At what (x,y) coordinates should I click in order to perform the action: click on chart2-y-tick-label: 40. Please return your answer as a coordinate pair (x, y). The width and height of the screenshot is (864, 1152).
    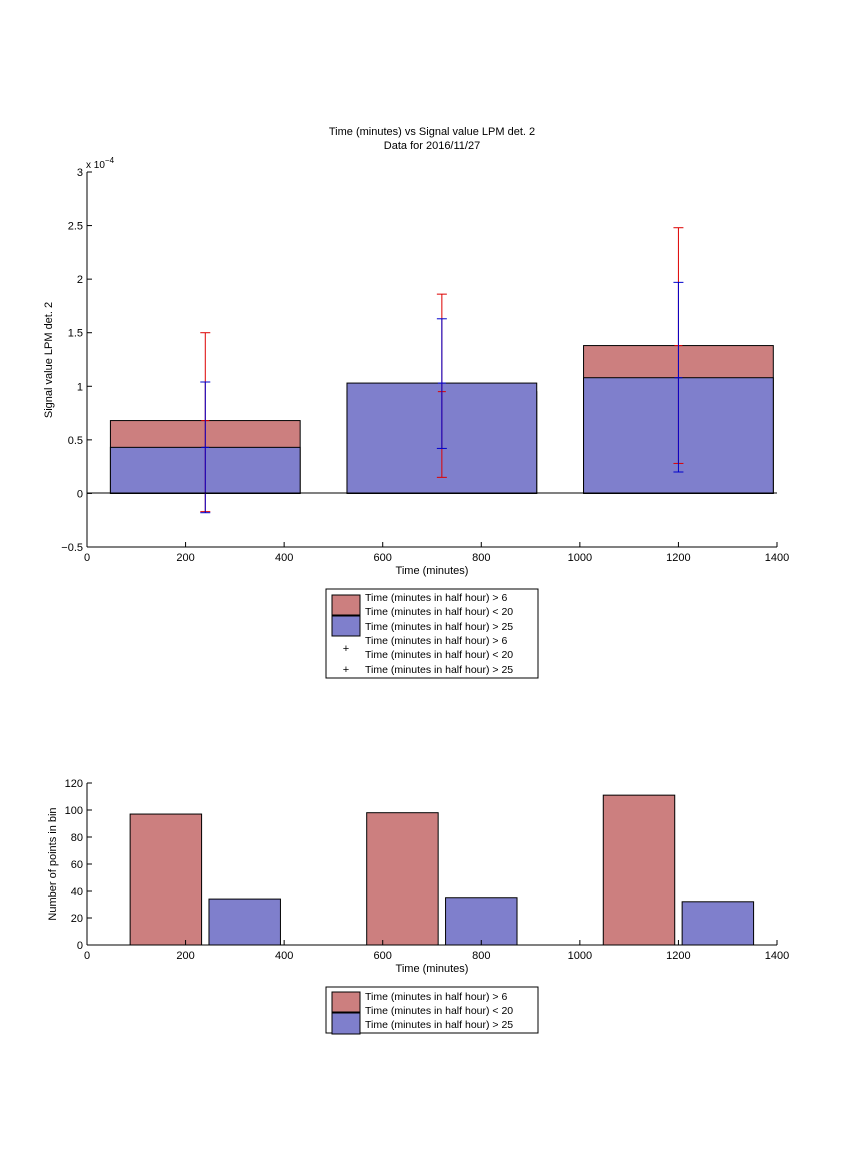
    Looking at the image, I should click on (77, 892).